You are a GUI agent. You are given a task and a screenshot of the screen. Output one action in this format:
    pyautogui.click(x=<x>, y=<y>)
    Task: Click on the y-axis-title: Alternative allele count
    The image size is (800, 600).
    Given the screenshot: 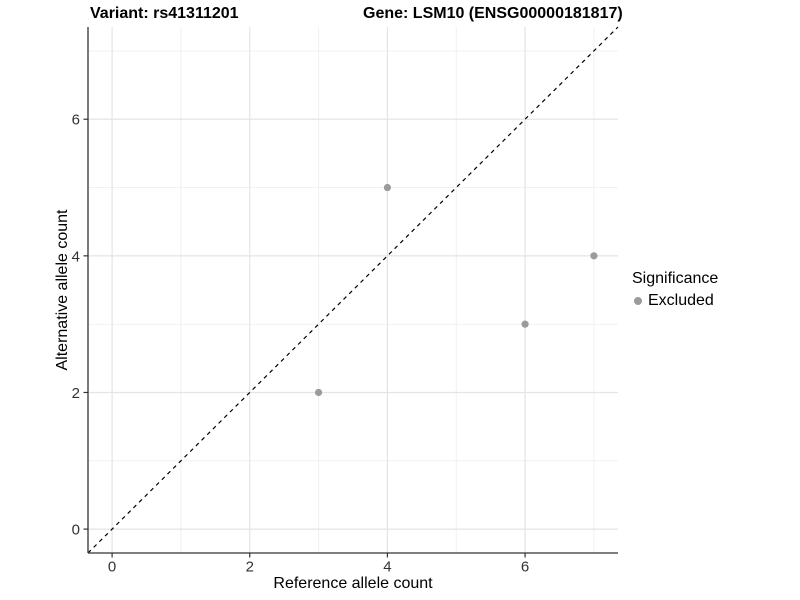 What is the action you would take?
    pyautogui.click(x=62, y=290)
    